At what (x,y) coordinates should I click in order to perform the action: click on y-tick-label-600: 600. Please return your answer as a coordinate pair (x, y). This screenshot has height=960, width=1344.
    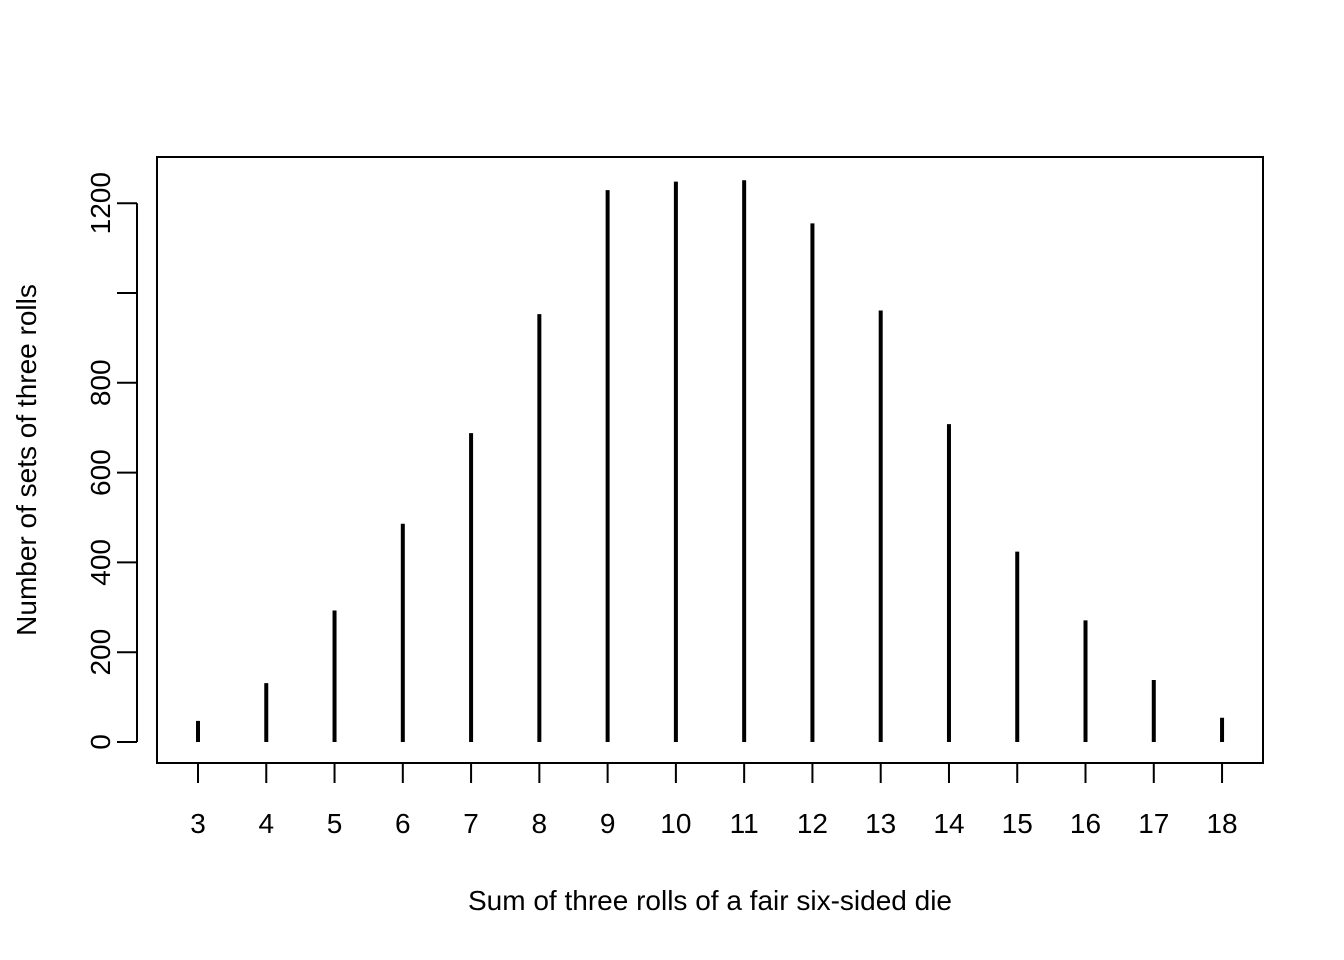
    Looking at the image, I should click on (100, 472).